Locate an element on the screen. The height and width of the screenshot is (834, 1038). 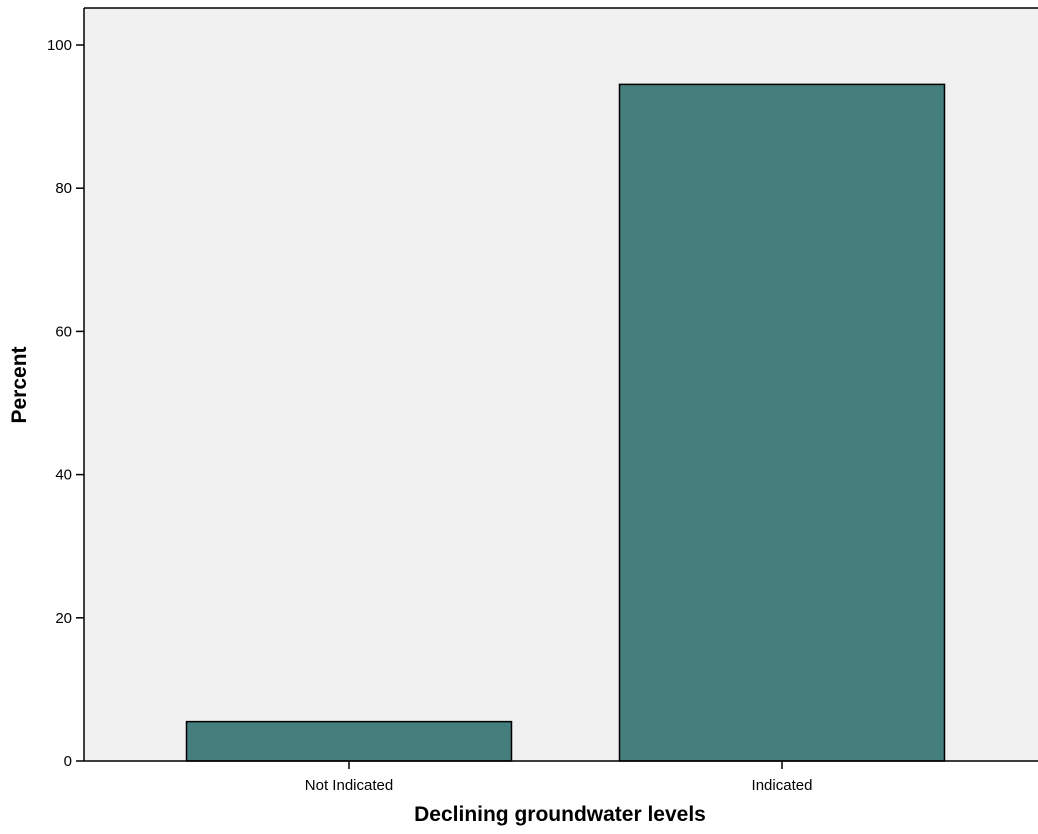
y-tick-label: 20 is located at coordinates (63, 618).